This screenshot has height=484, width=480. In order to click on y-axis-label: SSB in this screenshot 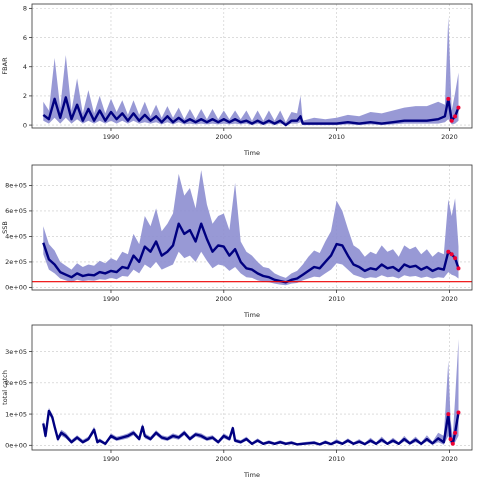, I will do `click(5, 227)`.